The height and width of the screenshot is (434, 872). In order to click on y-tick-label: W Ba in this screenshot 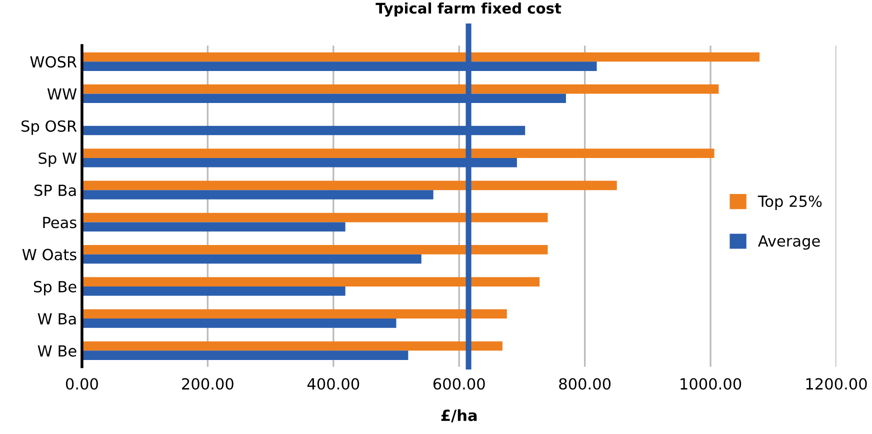, I will do `click(57, 319)`.